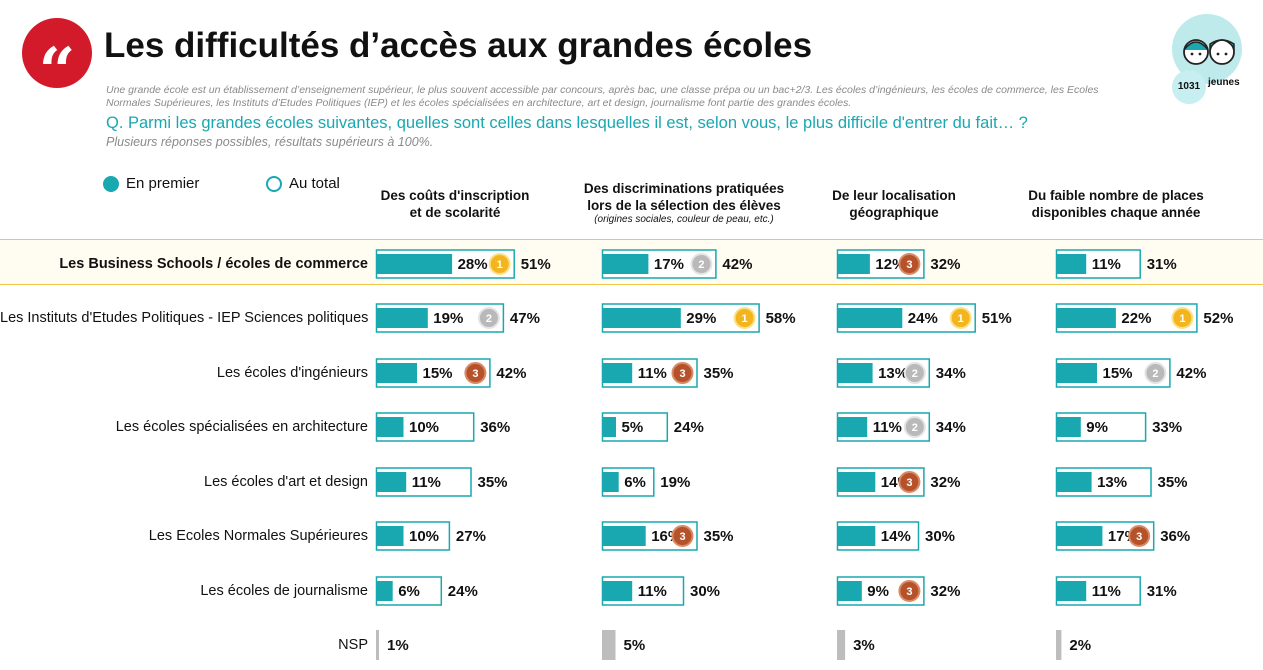 The height and width of the screenshot is (670, 1263). Describe the element at coordinates (894, 195) in the screenshot. I see `column-title-line: De leur localisation` at that location.